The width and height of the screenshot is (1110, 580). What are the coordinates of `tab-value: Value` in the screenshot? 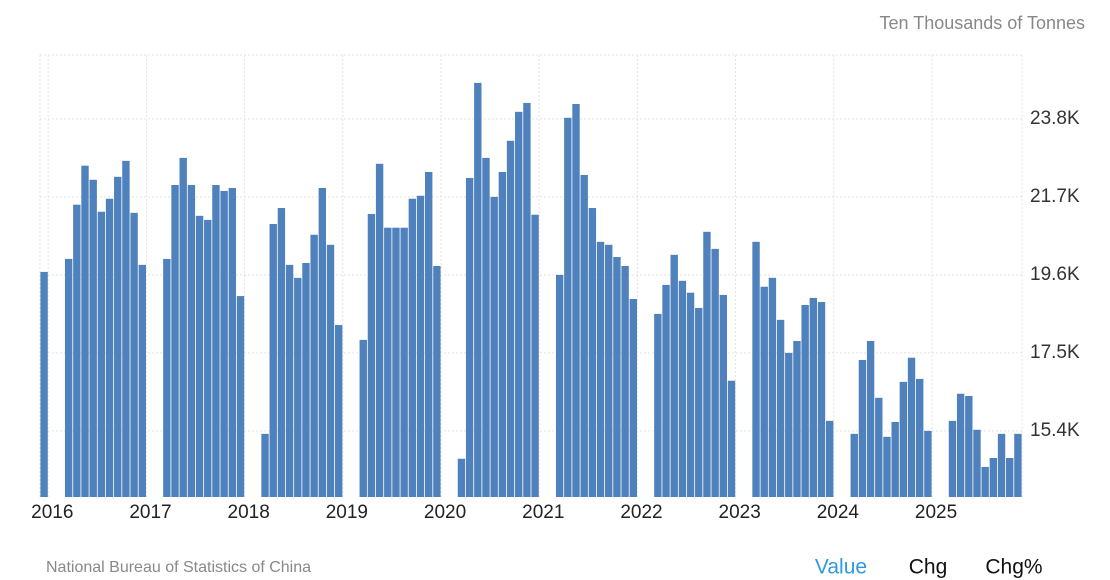 It's located at (841, 567).